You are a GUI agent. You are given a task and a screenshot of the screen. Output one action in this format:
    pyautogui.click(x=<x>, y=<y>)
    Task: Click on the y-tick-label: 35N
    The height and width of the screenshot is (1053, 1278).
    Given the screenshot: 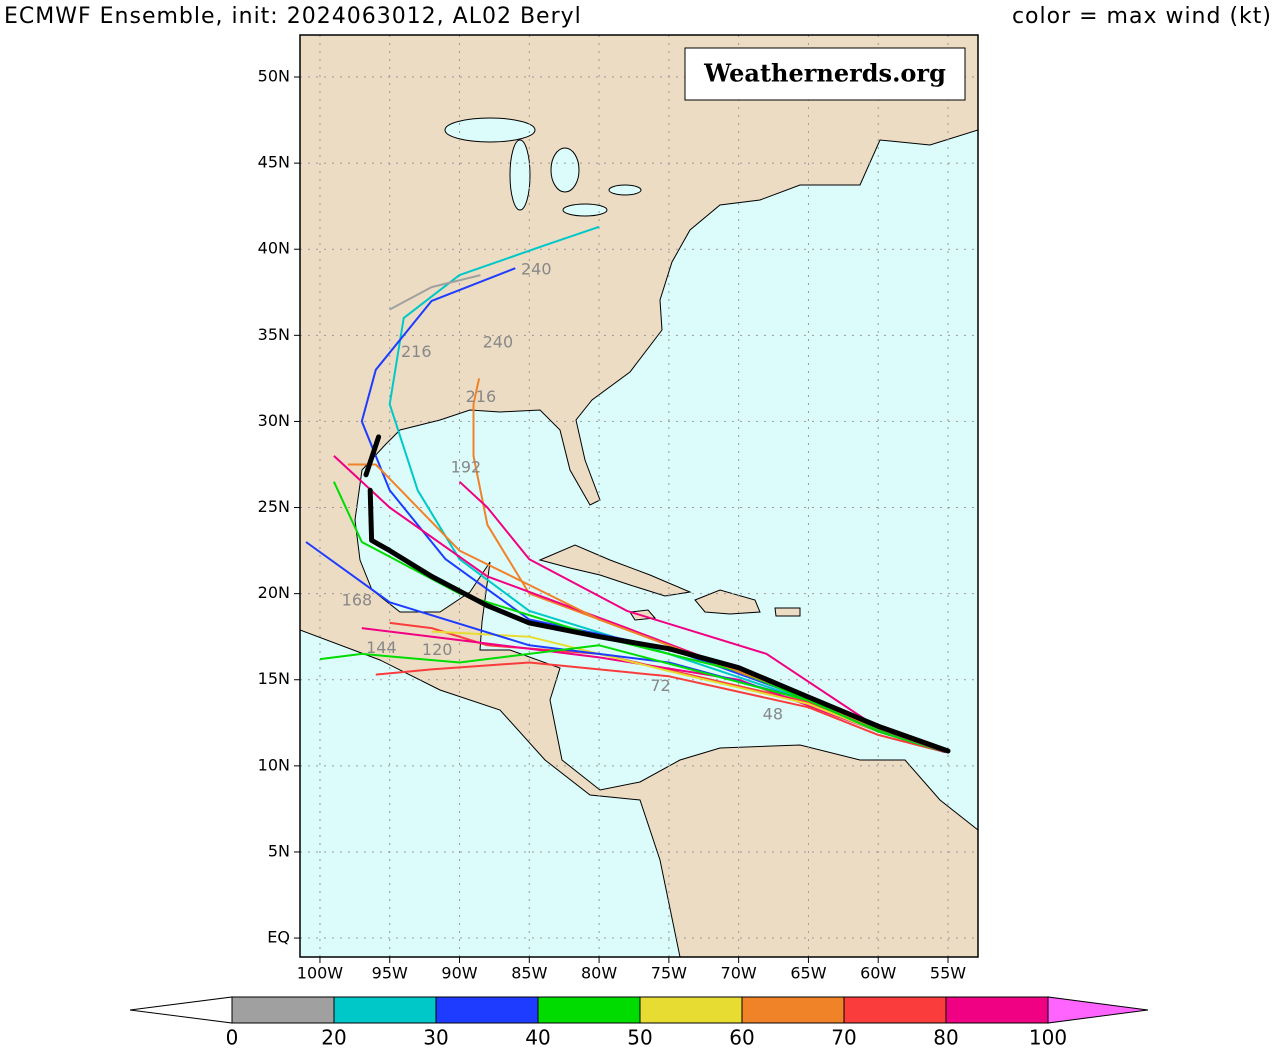 What is the action you would take?
    pyautogui.click(x=274, y=334)
    